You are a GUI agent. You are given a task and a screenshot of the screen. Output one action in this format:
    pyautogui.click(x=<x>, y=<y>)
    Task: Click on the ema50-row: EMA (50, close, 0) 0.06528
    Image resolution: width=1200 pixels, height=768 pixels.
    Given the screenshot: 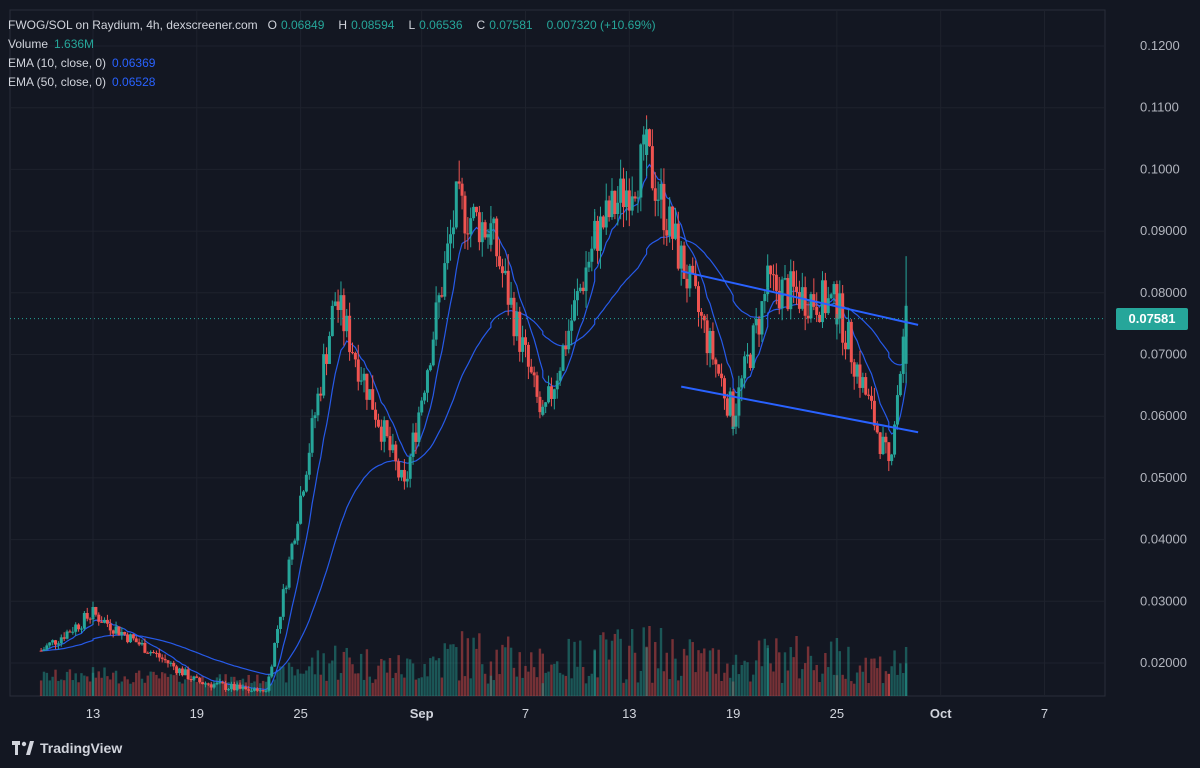 What is the action you would take?
    pyautogui.click(x=334, y=82)
    